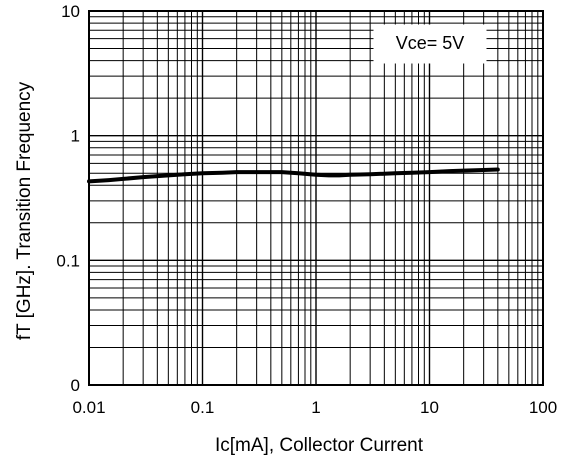 This screenshot has height=468, width=568. I want to click on y-tick-label: 0, so click(75, 385).